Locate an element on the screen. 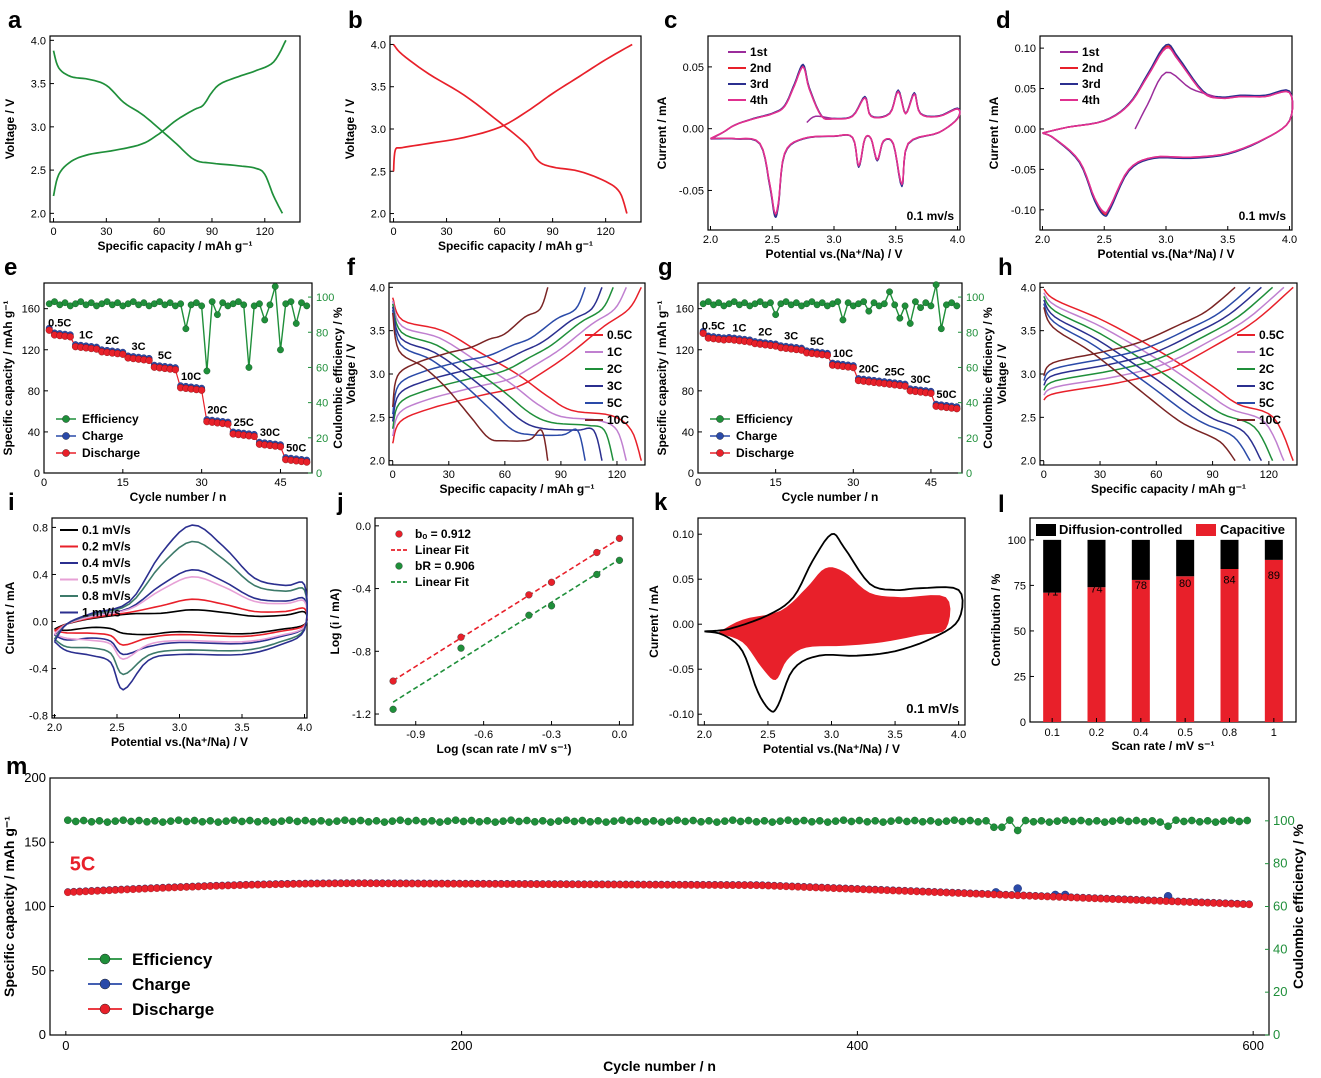 The height and width of the screenshot is (1078, 1321). legend-label: 0.1 mV/s is located at coordinates (106, 530).